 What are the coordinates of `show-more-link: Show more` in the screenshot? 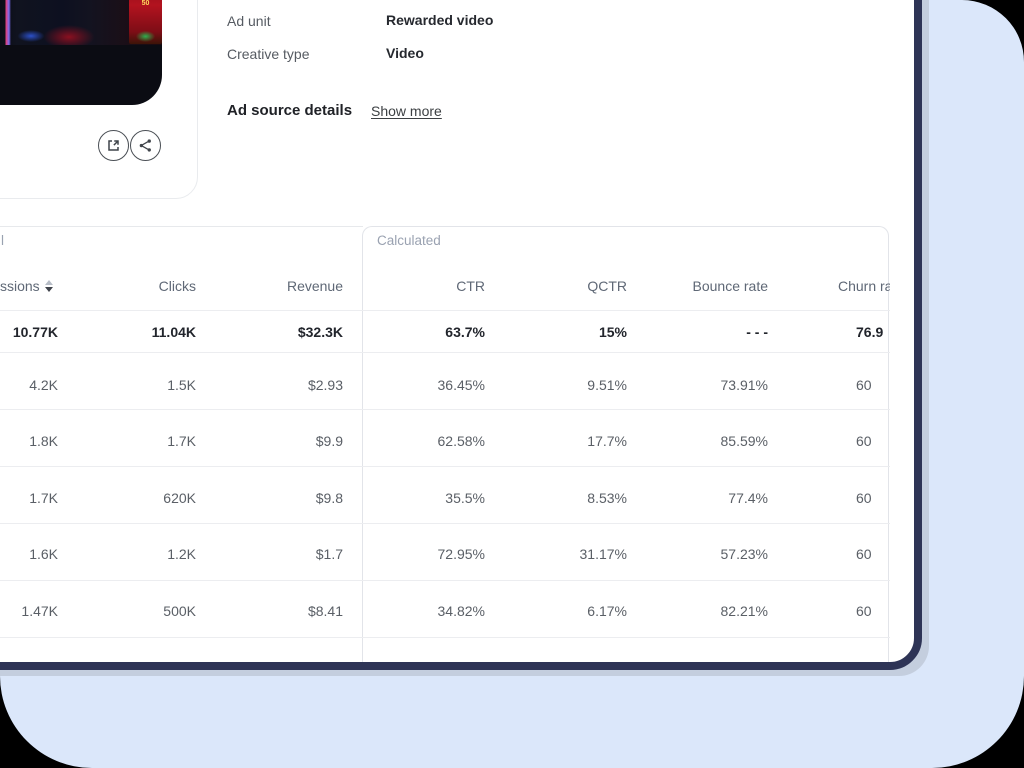 It's located at (406, 111).